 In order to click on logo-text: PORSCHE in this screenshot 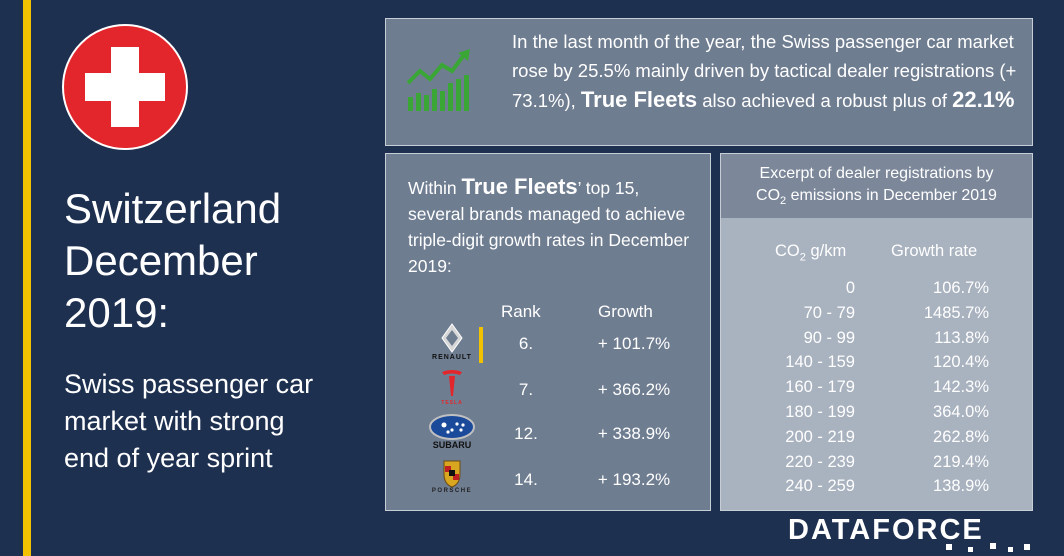, I will do `click(452, 491)`.